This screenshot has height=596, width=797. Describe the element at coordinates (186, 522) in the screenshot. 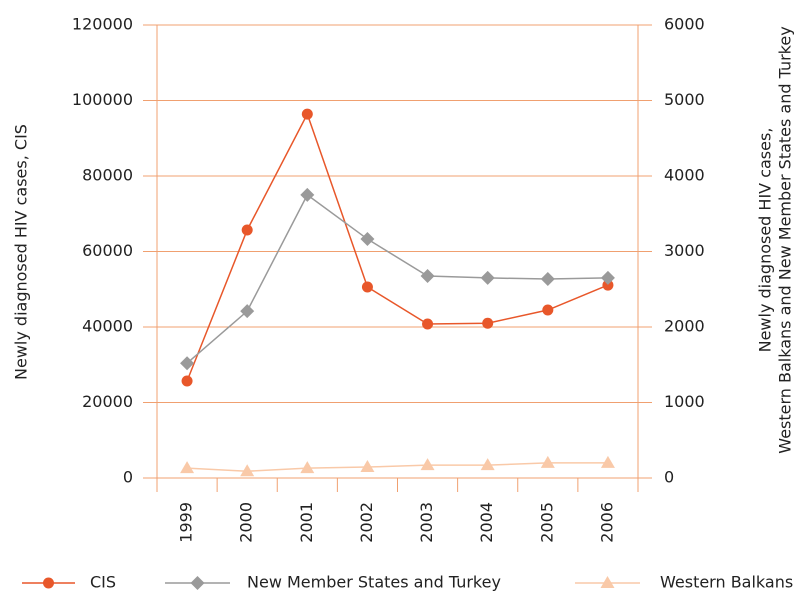

I see `x-tick-label: 1999` at that location.